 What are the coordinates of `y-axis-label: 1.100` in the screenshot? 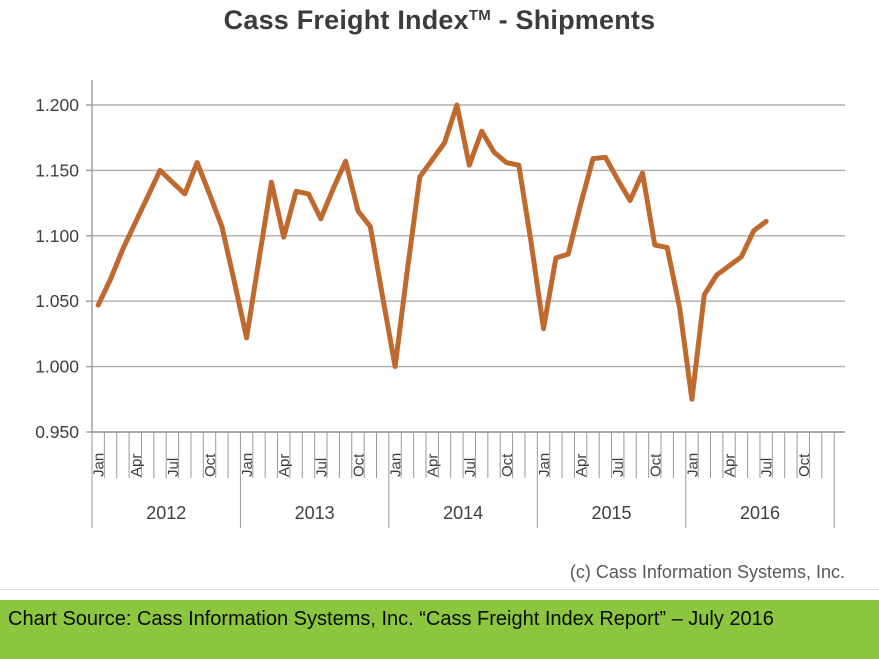 It's located at (57, 236).